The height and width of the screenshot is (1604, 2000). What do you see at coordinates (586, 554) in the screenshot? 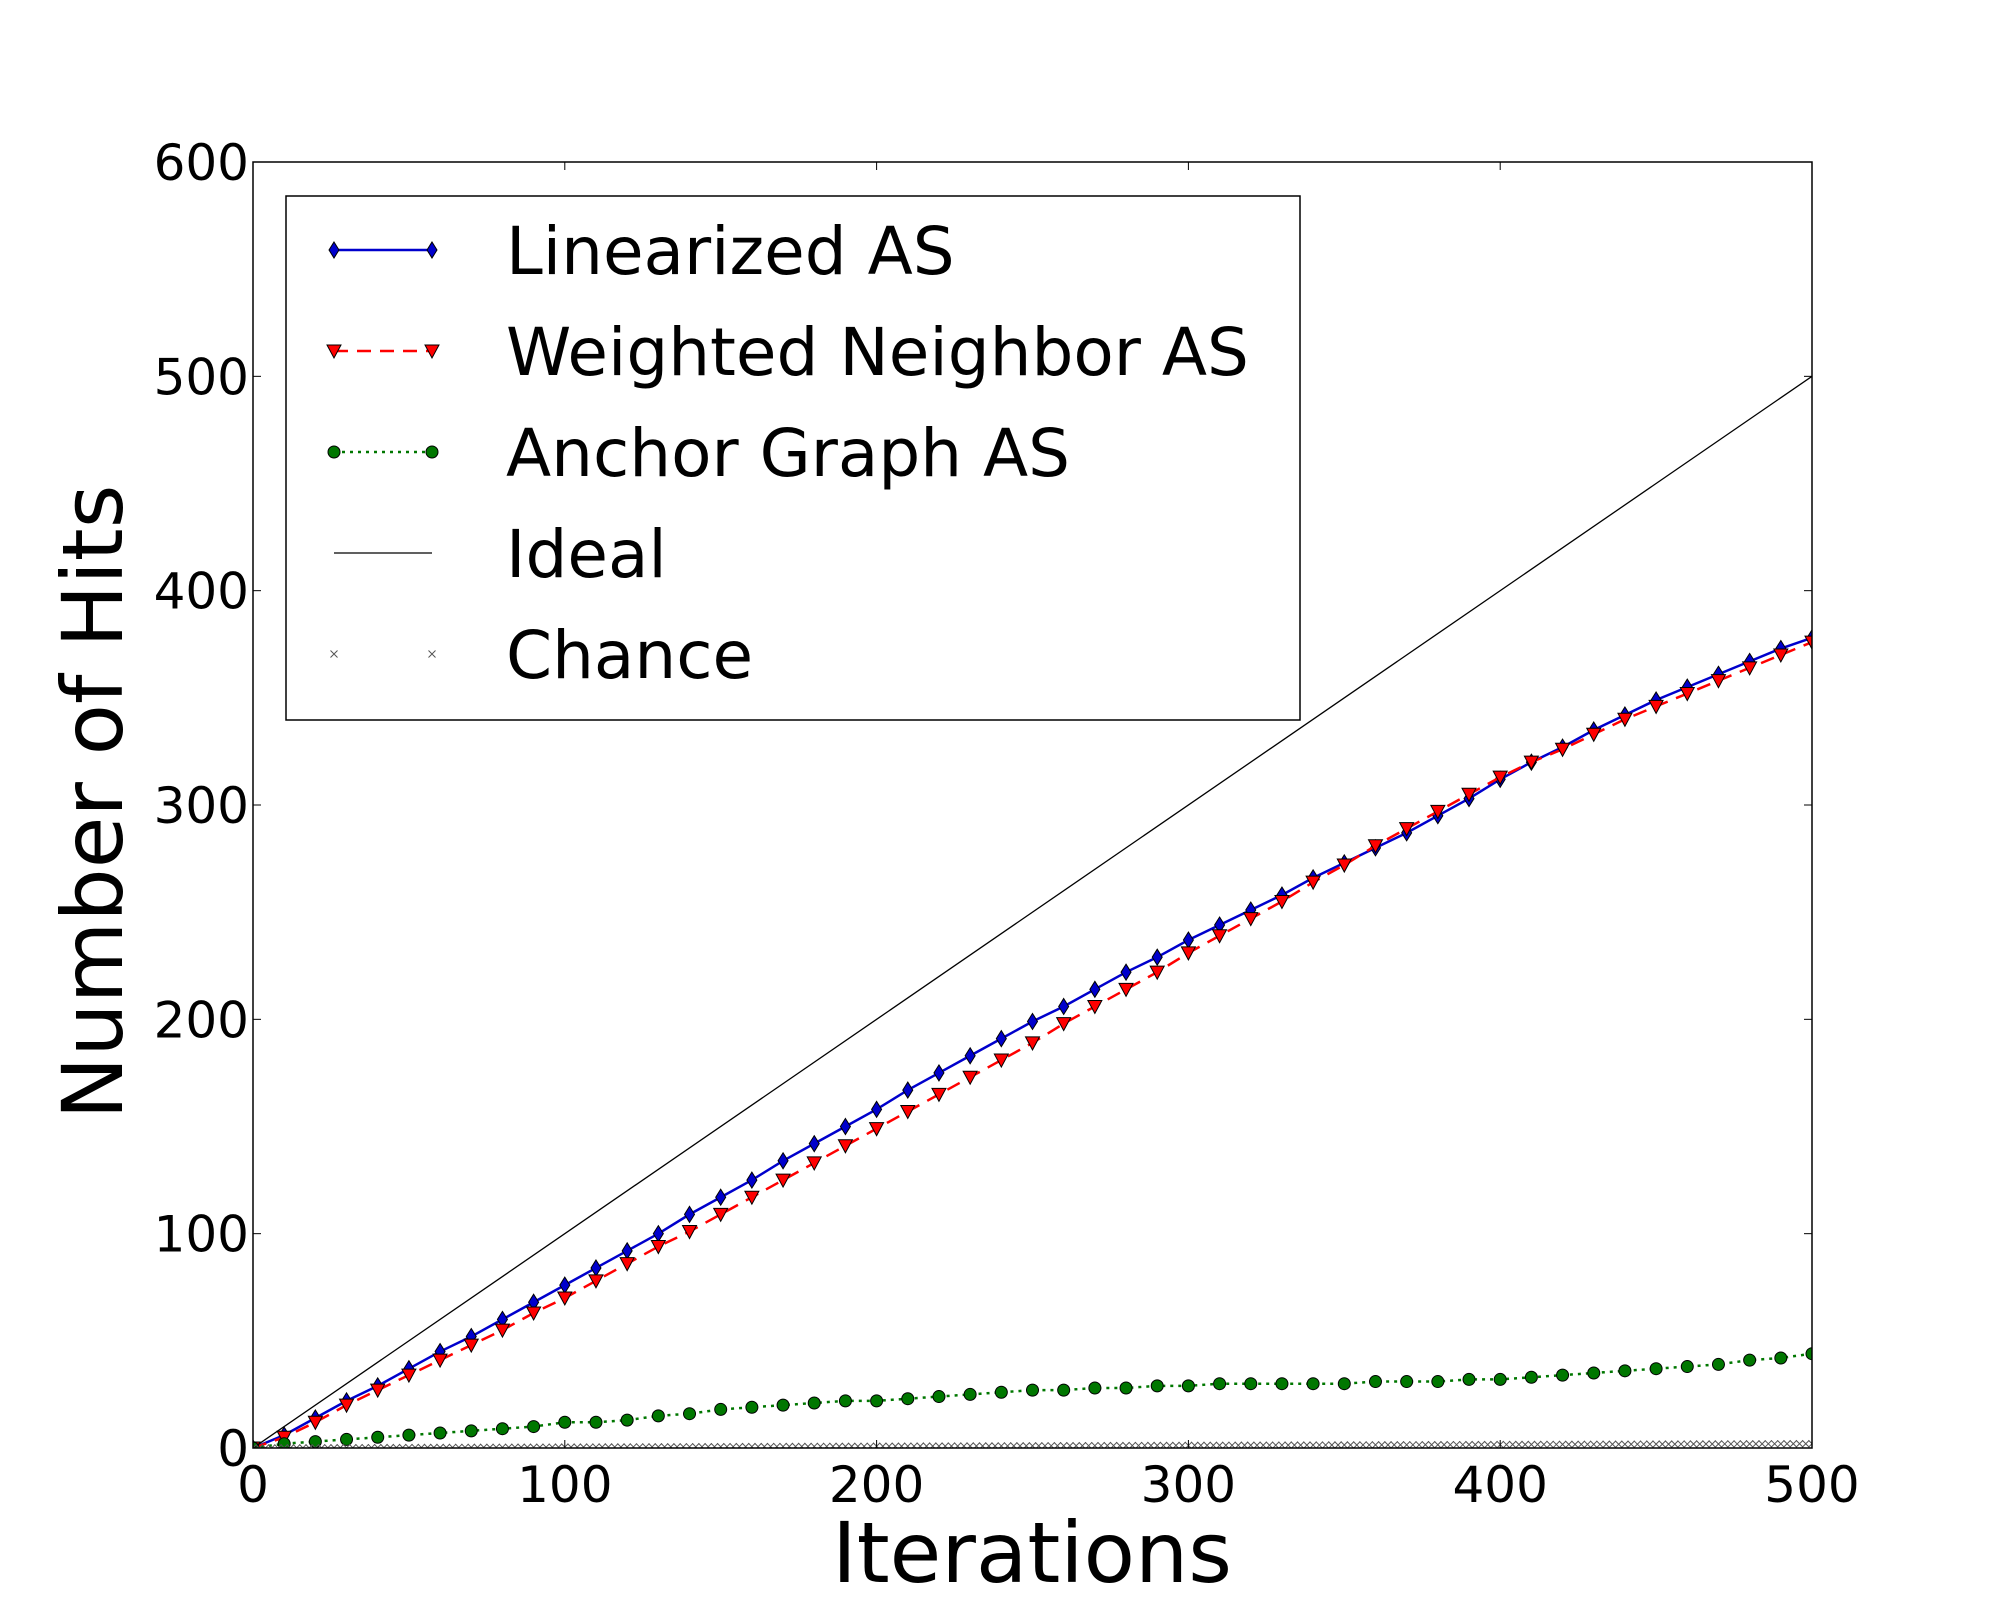
I see `legend-ideal-label: Ideal` at bounding box center [586, 554].